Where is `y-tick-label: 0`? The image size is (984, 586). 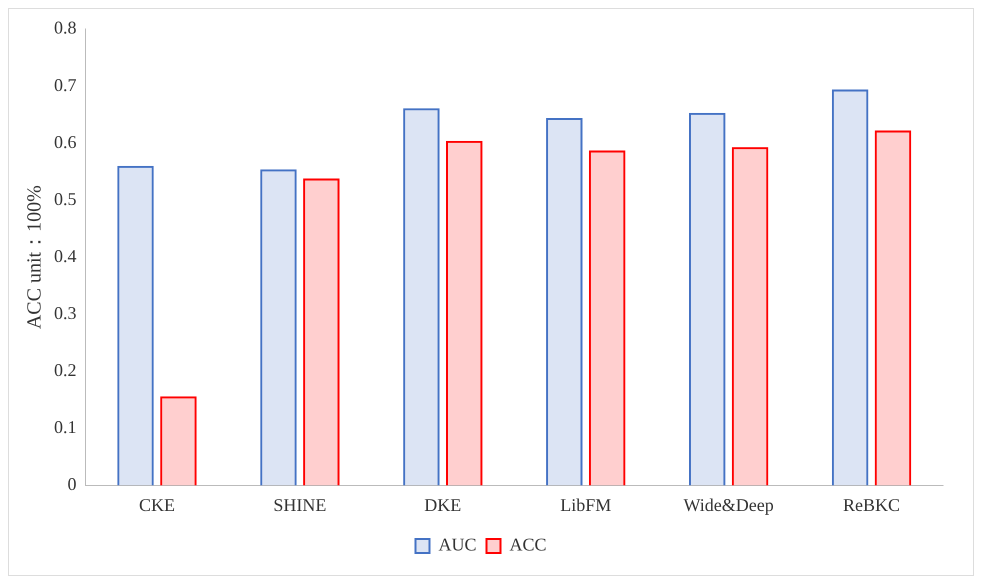 y-tick-label: 0 is located at coordinates (72, 484).